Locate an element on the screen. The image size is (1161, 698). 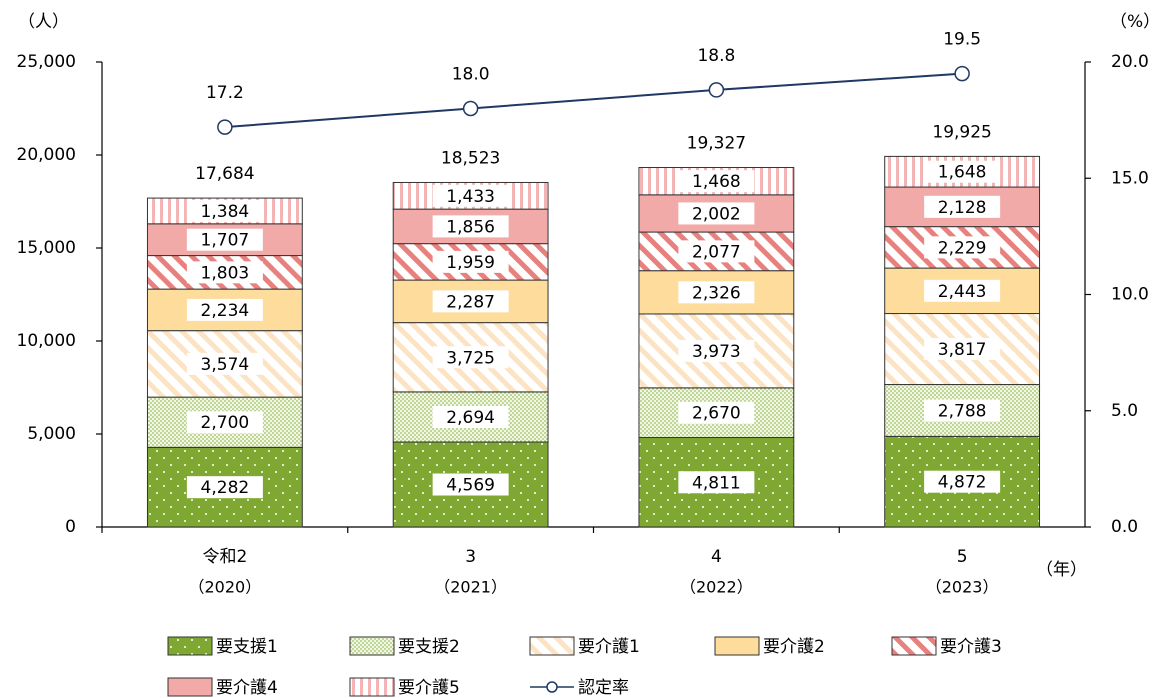
x-tick-year: （2020） is located at coordinates (225, 587).